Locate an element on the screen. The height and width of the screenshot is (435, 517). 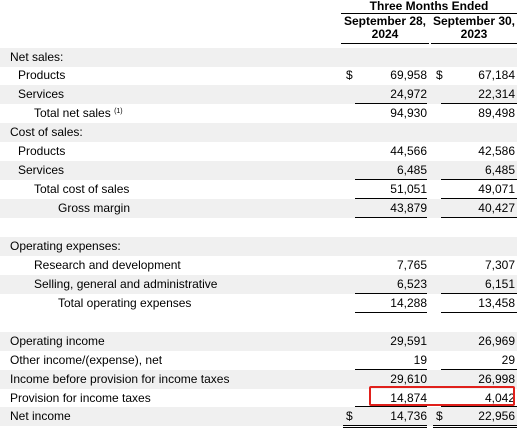
value-2023: 13,458 is located at coordinates (496, 303).